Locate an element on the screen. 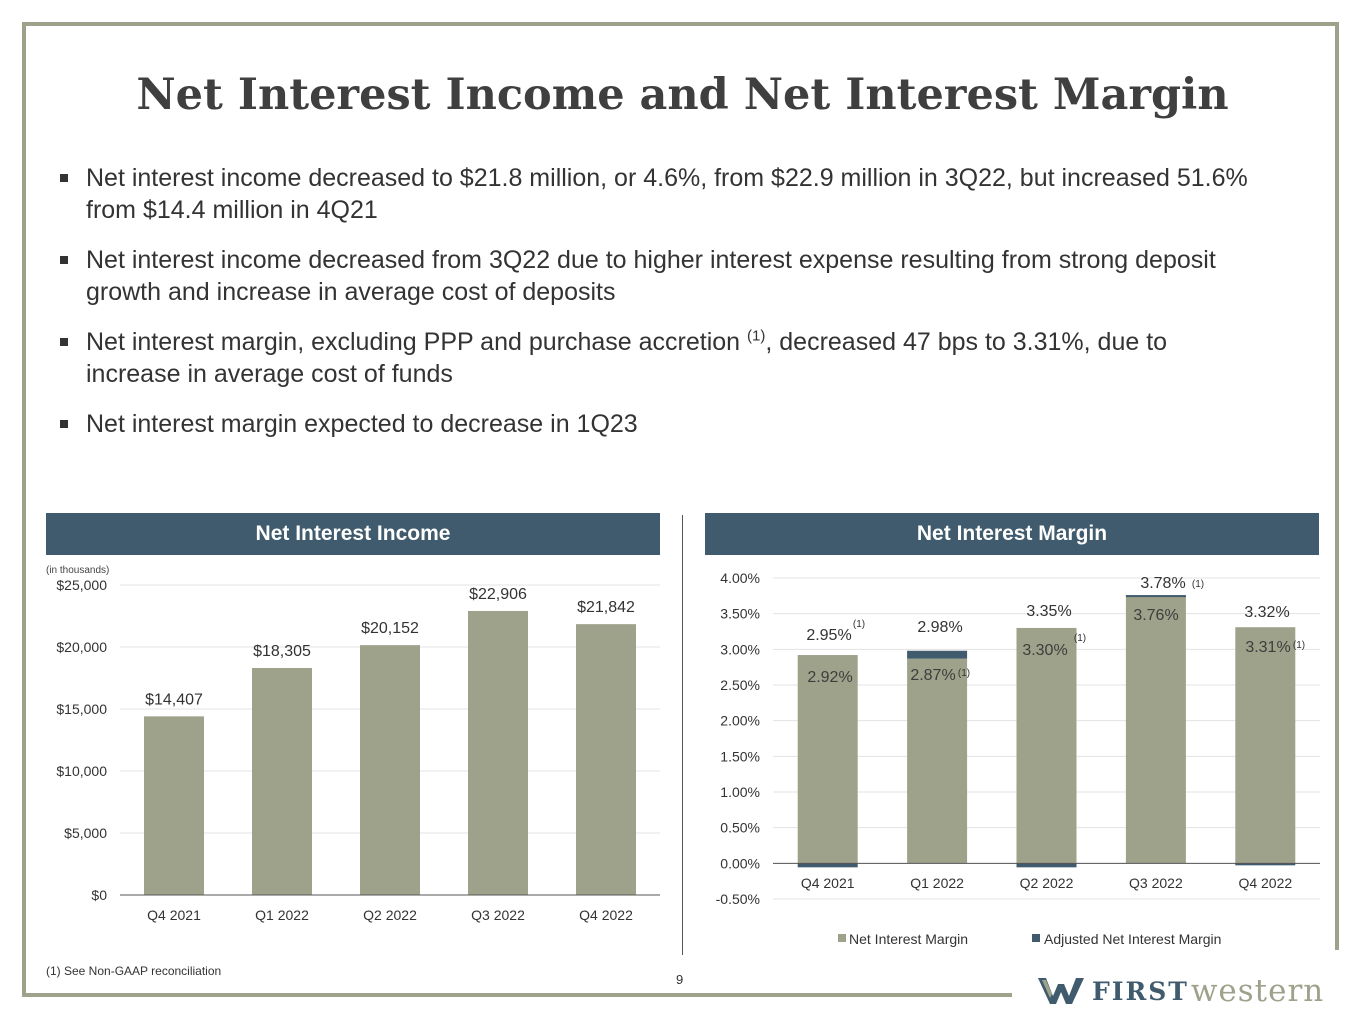  nii-xtick-label: Q1 2022 is located at coordinates (282, 915).